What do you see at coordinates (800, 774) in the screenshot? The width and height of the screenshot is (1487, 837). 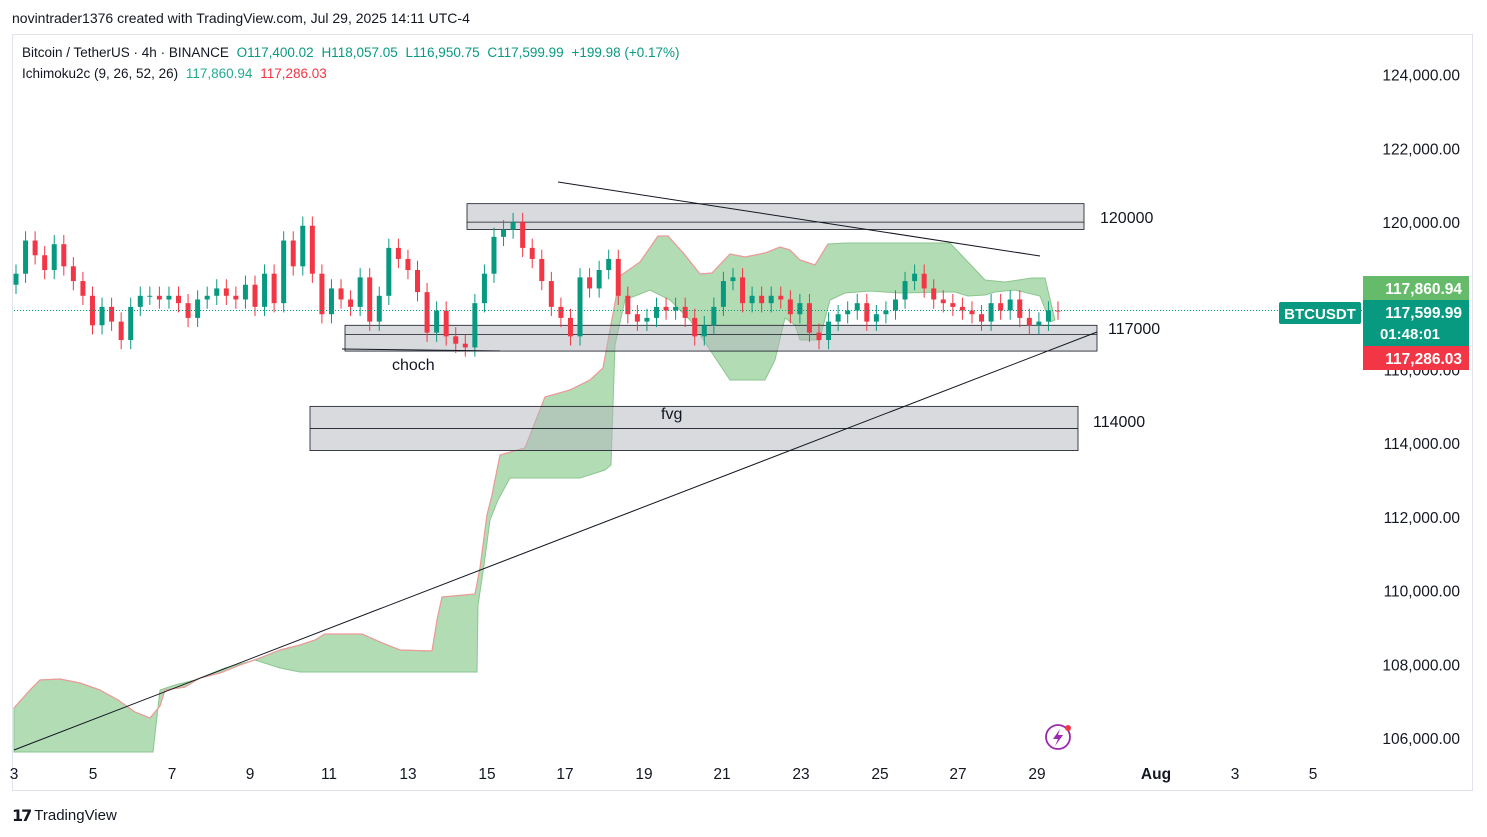 I see `x-tick-label: 23` at bounding box center [800, 774].